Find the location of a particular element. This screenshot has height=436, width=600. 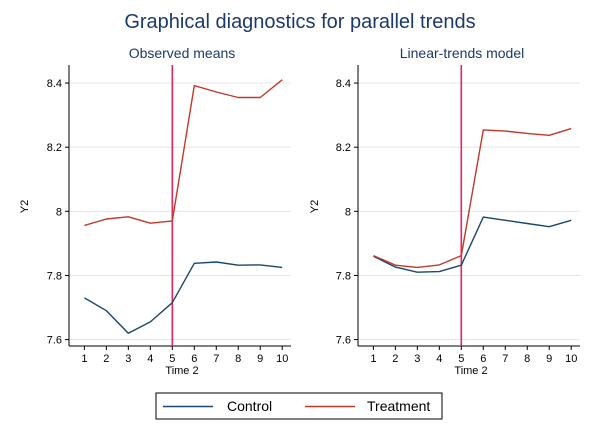

legend: Control Treatment is located at coordinates (299, 406).